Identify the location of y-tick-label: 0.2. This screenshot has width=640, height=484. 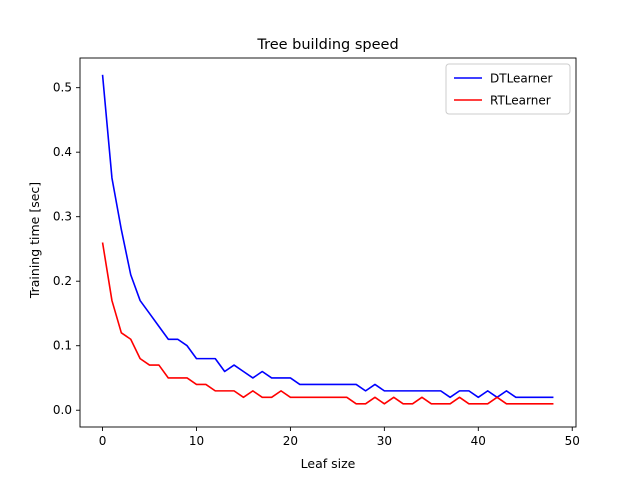
(62, 281).